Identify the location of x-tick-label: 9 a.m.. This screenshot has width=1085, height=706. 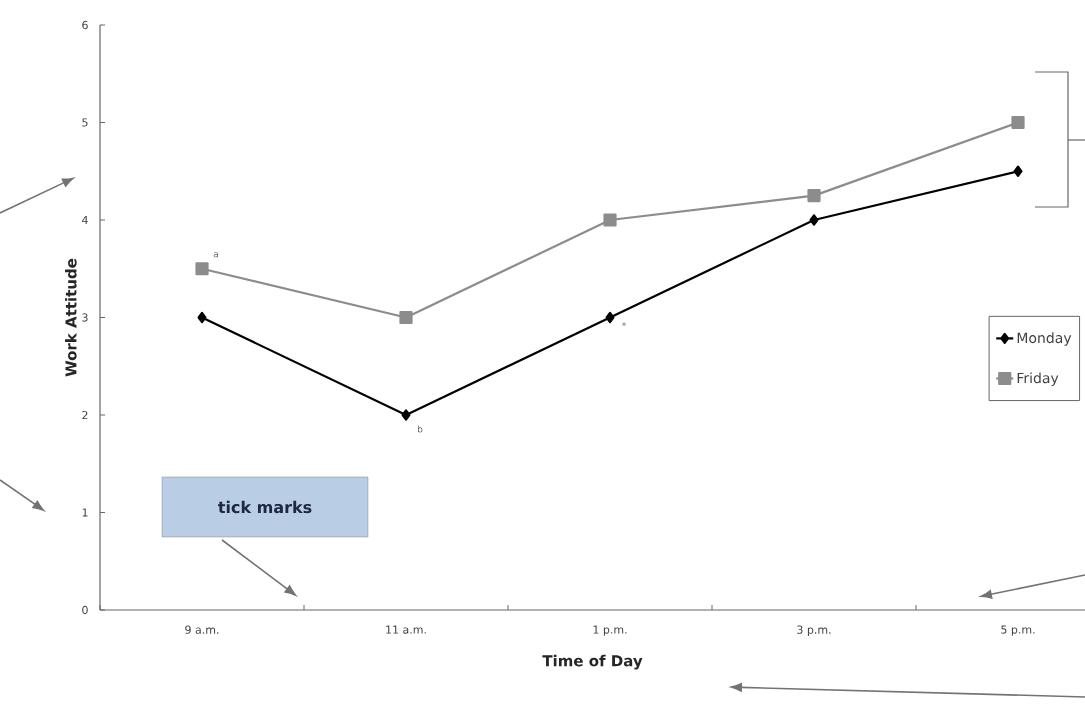
(202, 629).